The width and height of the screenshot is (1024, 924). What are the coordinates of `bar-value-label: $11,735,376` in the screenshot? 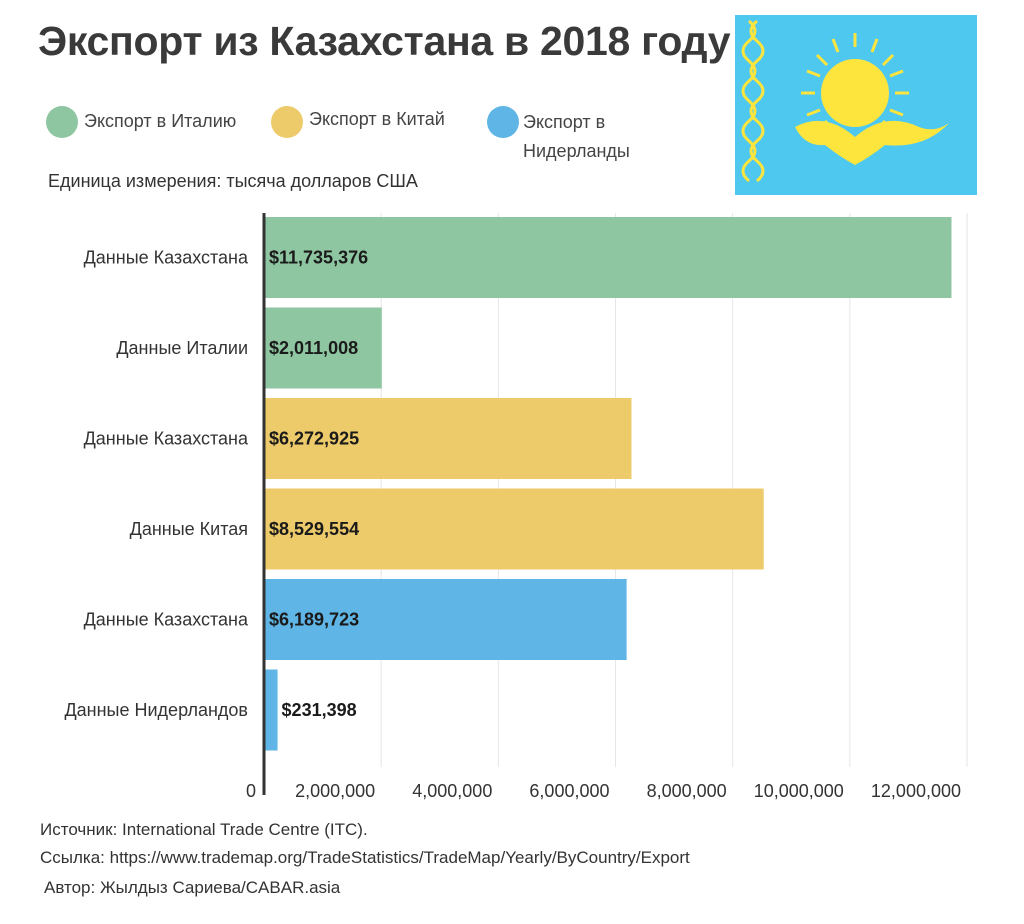 It's located at (318, 258).